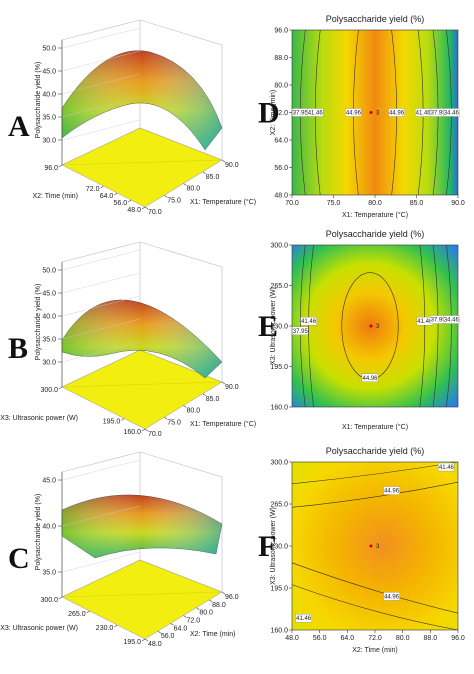 This screenshot has height=674, width=474. Describe the element at coordinates (279, 505) in the screenshot. I see `y-tick-label: 265.0` at that location.